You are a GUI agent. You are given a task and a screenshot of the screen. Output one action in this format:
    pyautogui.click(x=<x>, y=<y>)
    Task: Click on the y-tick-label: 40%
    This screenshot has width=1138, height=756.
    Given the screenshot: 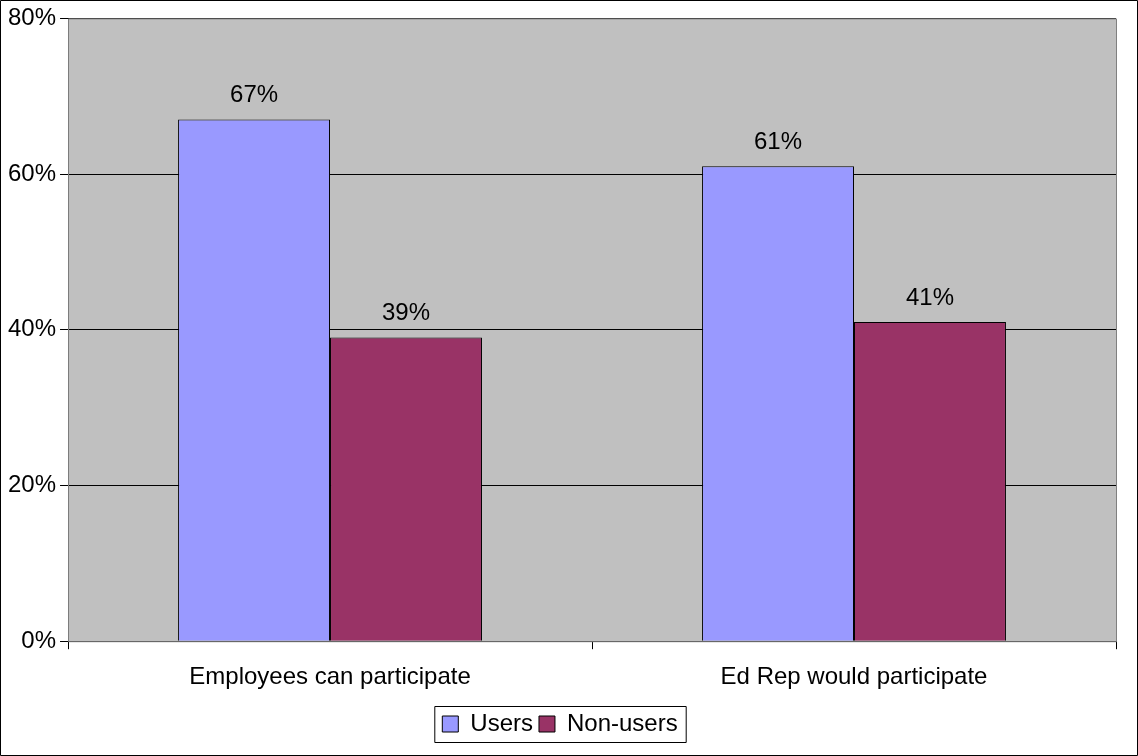 What is the action you would take?
    pyautogui.click(x=32, y=328)
    